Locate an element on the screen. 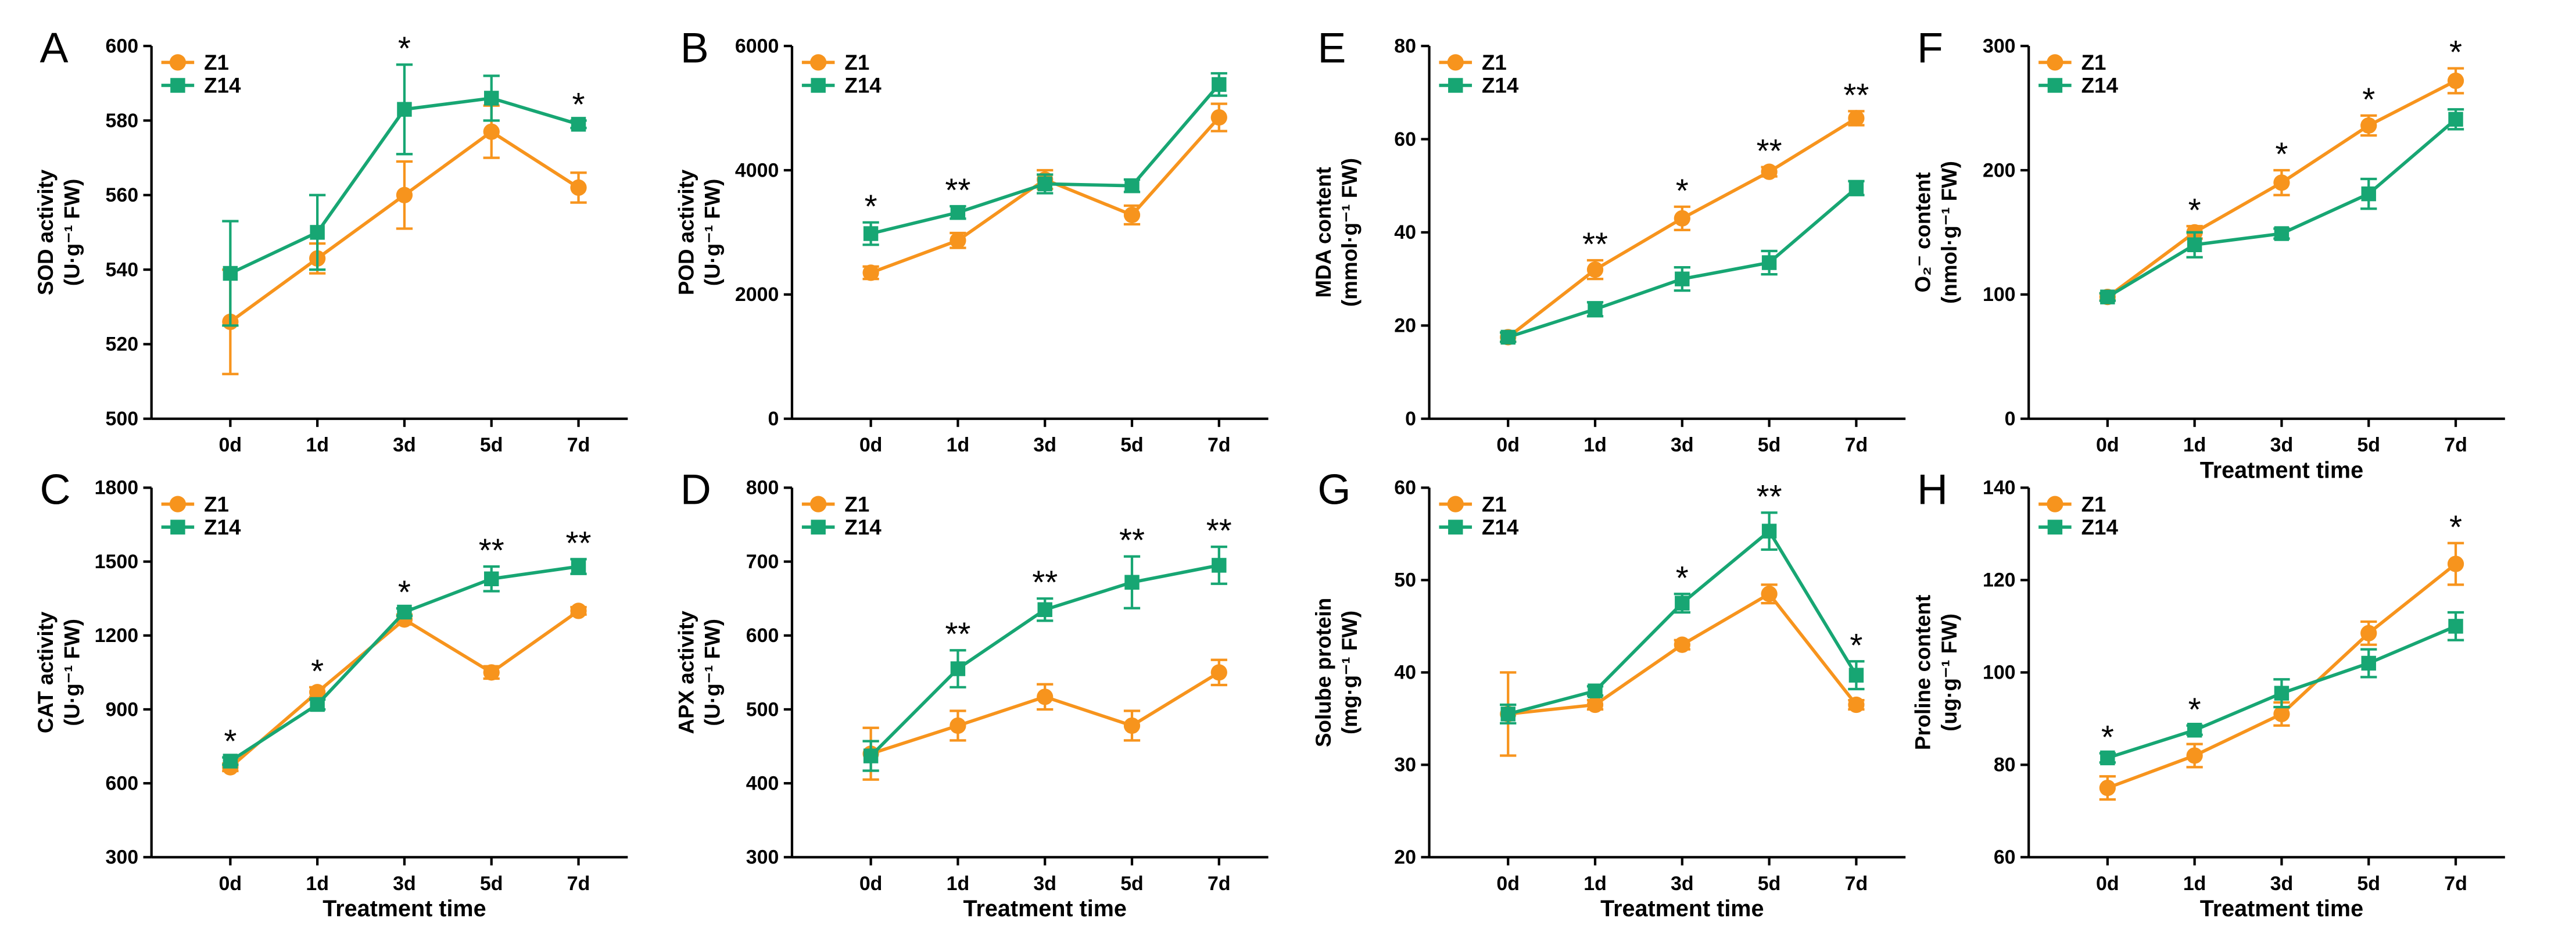 The height and width of the screenshot is (936, 2576). y-axis-title: APX activity (U·g⁻¹ FW) is located at coordinates (699, 673).